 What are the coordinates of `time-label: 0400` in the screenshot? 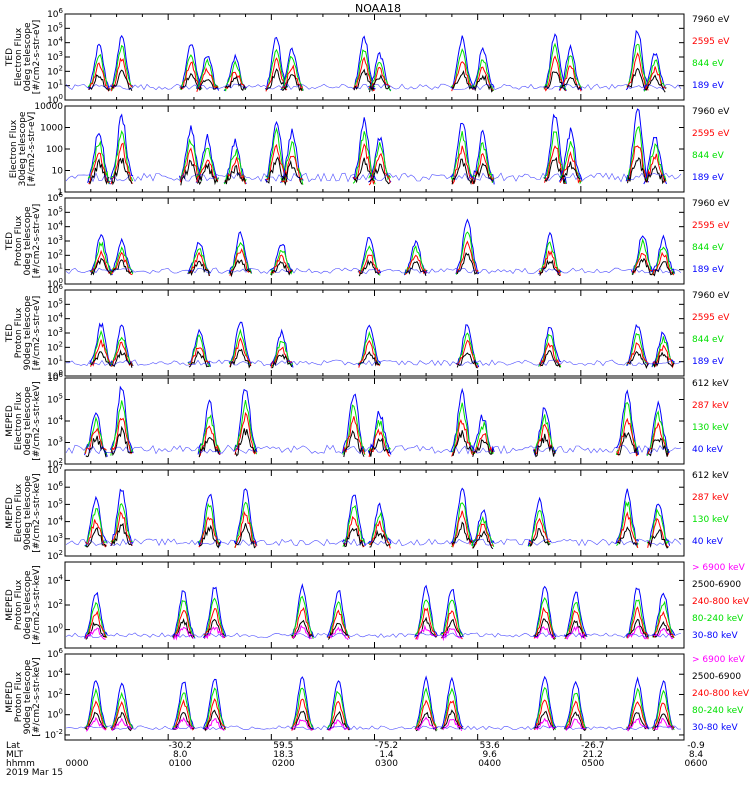 It's located at (489, 764).